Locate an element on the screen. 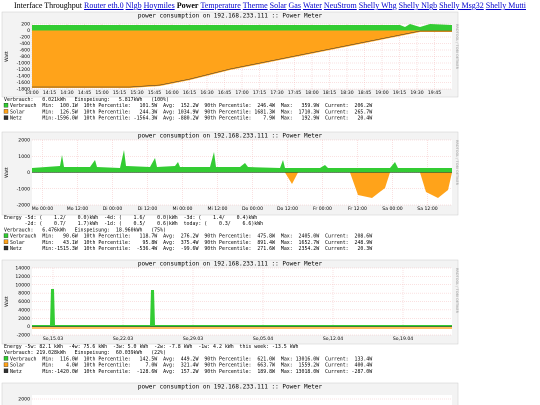 This screenshot has height=405, width=540. plot-area is located at coordinates (242, 400).